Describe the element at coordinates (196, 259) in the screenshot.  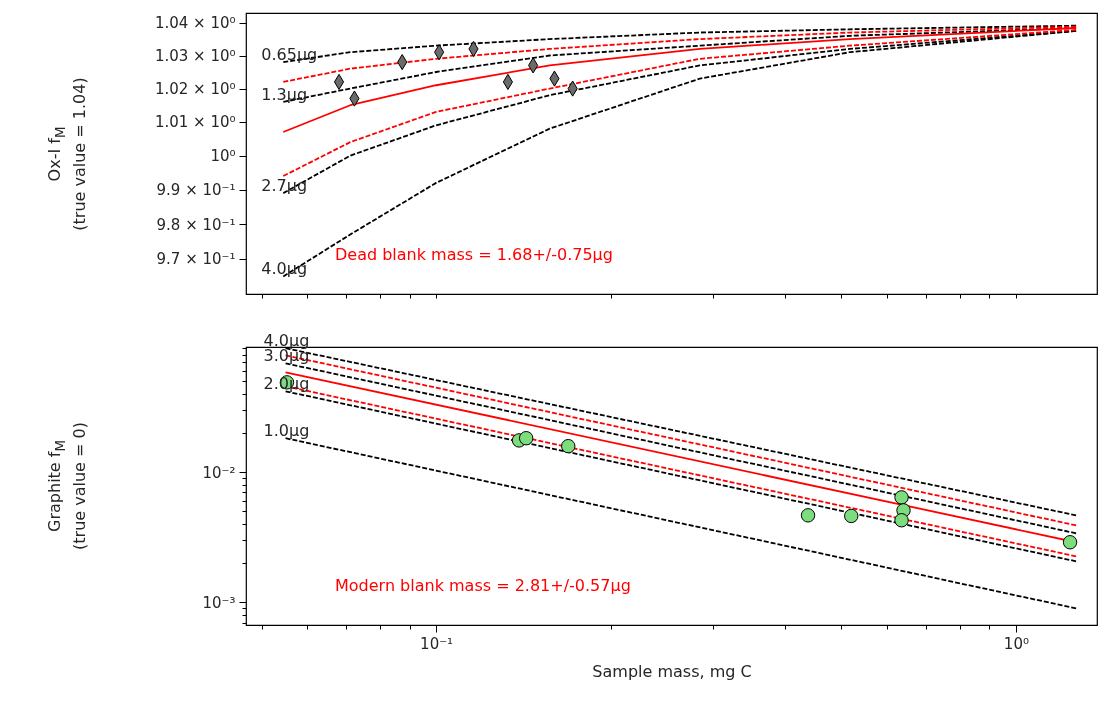
I see `y-tick-label: 9.7 × 10⁻¹` at that location.